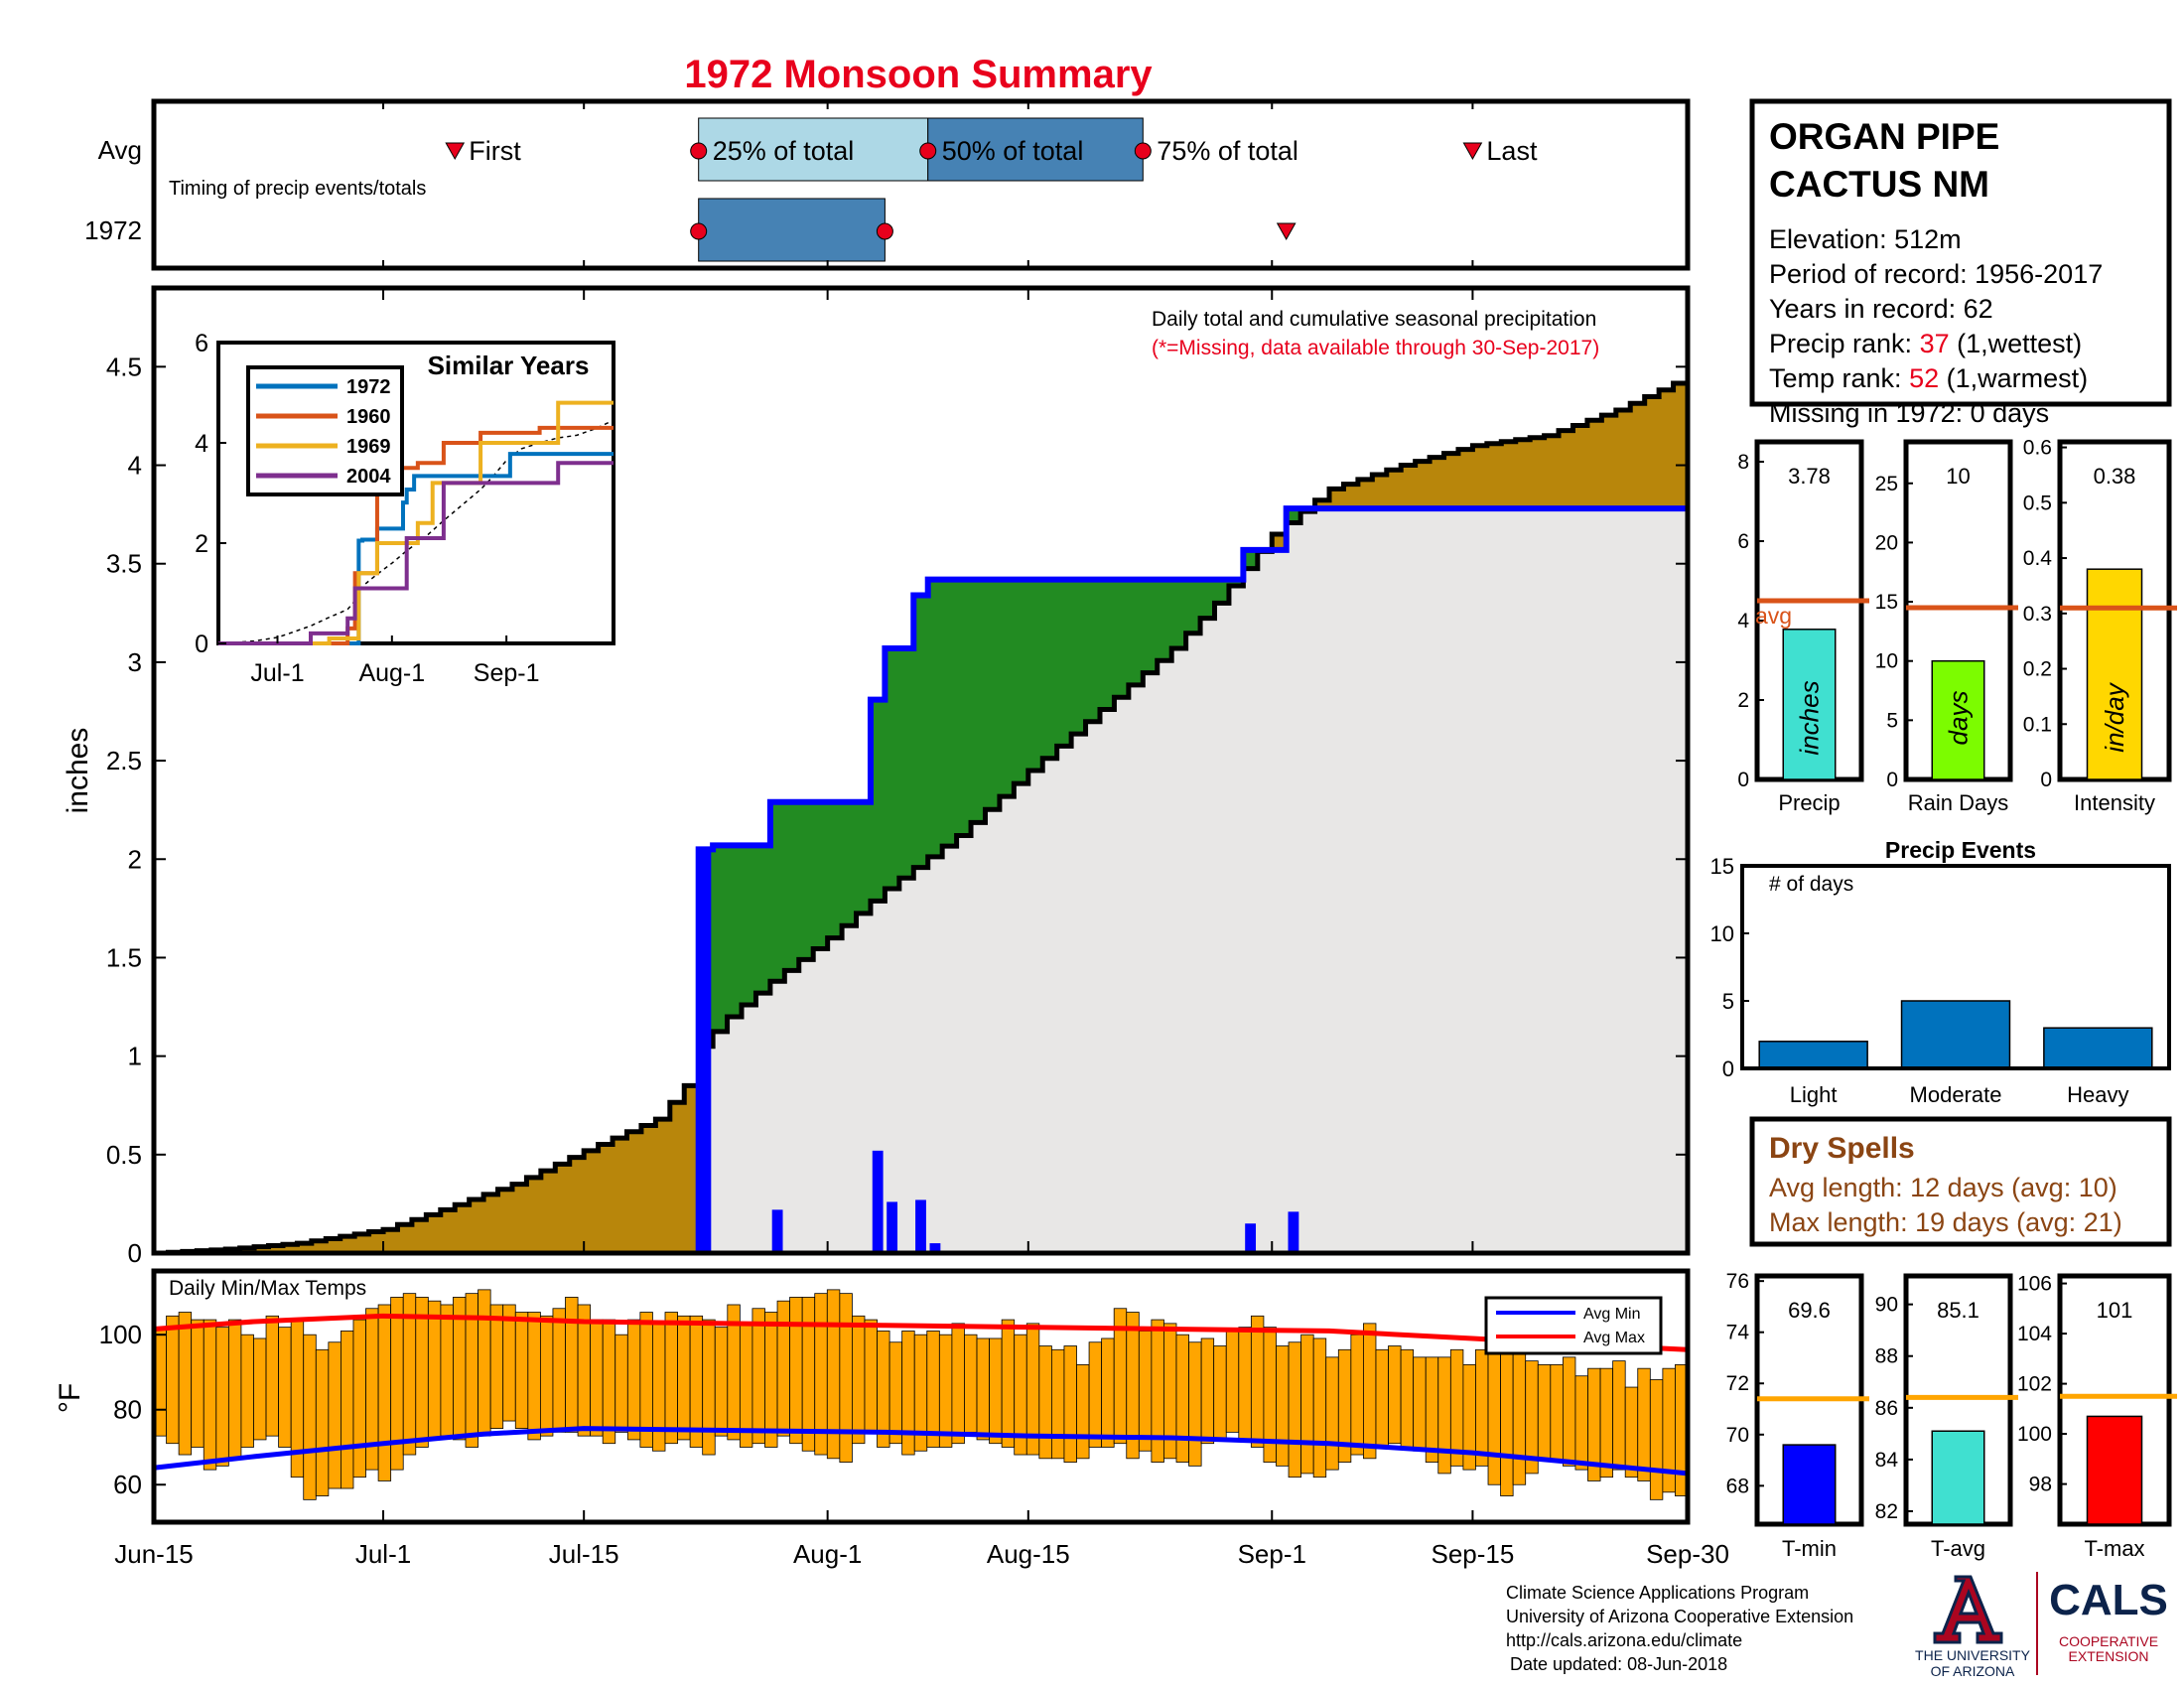  I want to click on temp-ylabel: °F, so click(70, 1398).